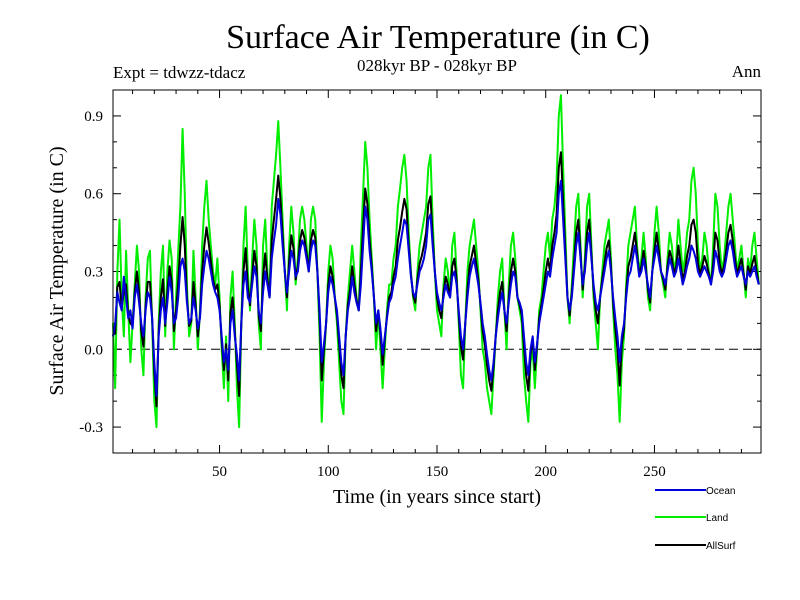  I want to click on legend-label-allsurf: AllSurf, so click(721, 546).